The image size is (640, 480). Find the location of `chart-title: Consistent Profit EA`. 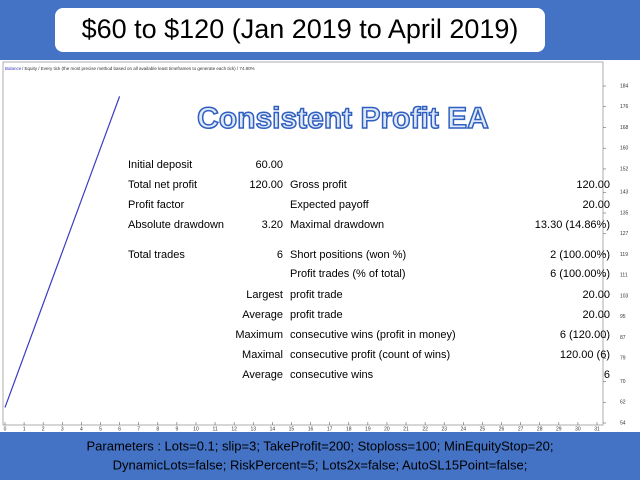

chart-title: Consistent Profit EA is located at coordinates (343, 118).